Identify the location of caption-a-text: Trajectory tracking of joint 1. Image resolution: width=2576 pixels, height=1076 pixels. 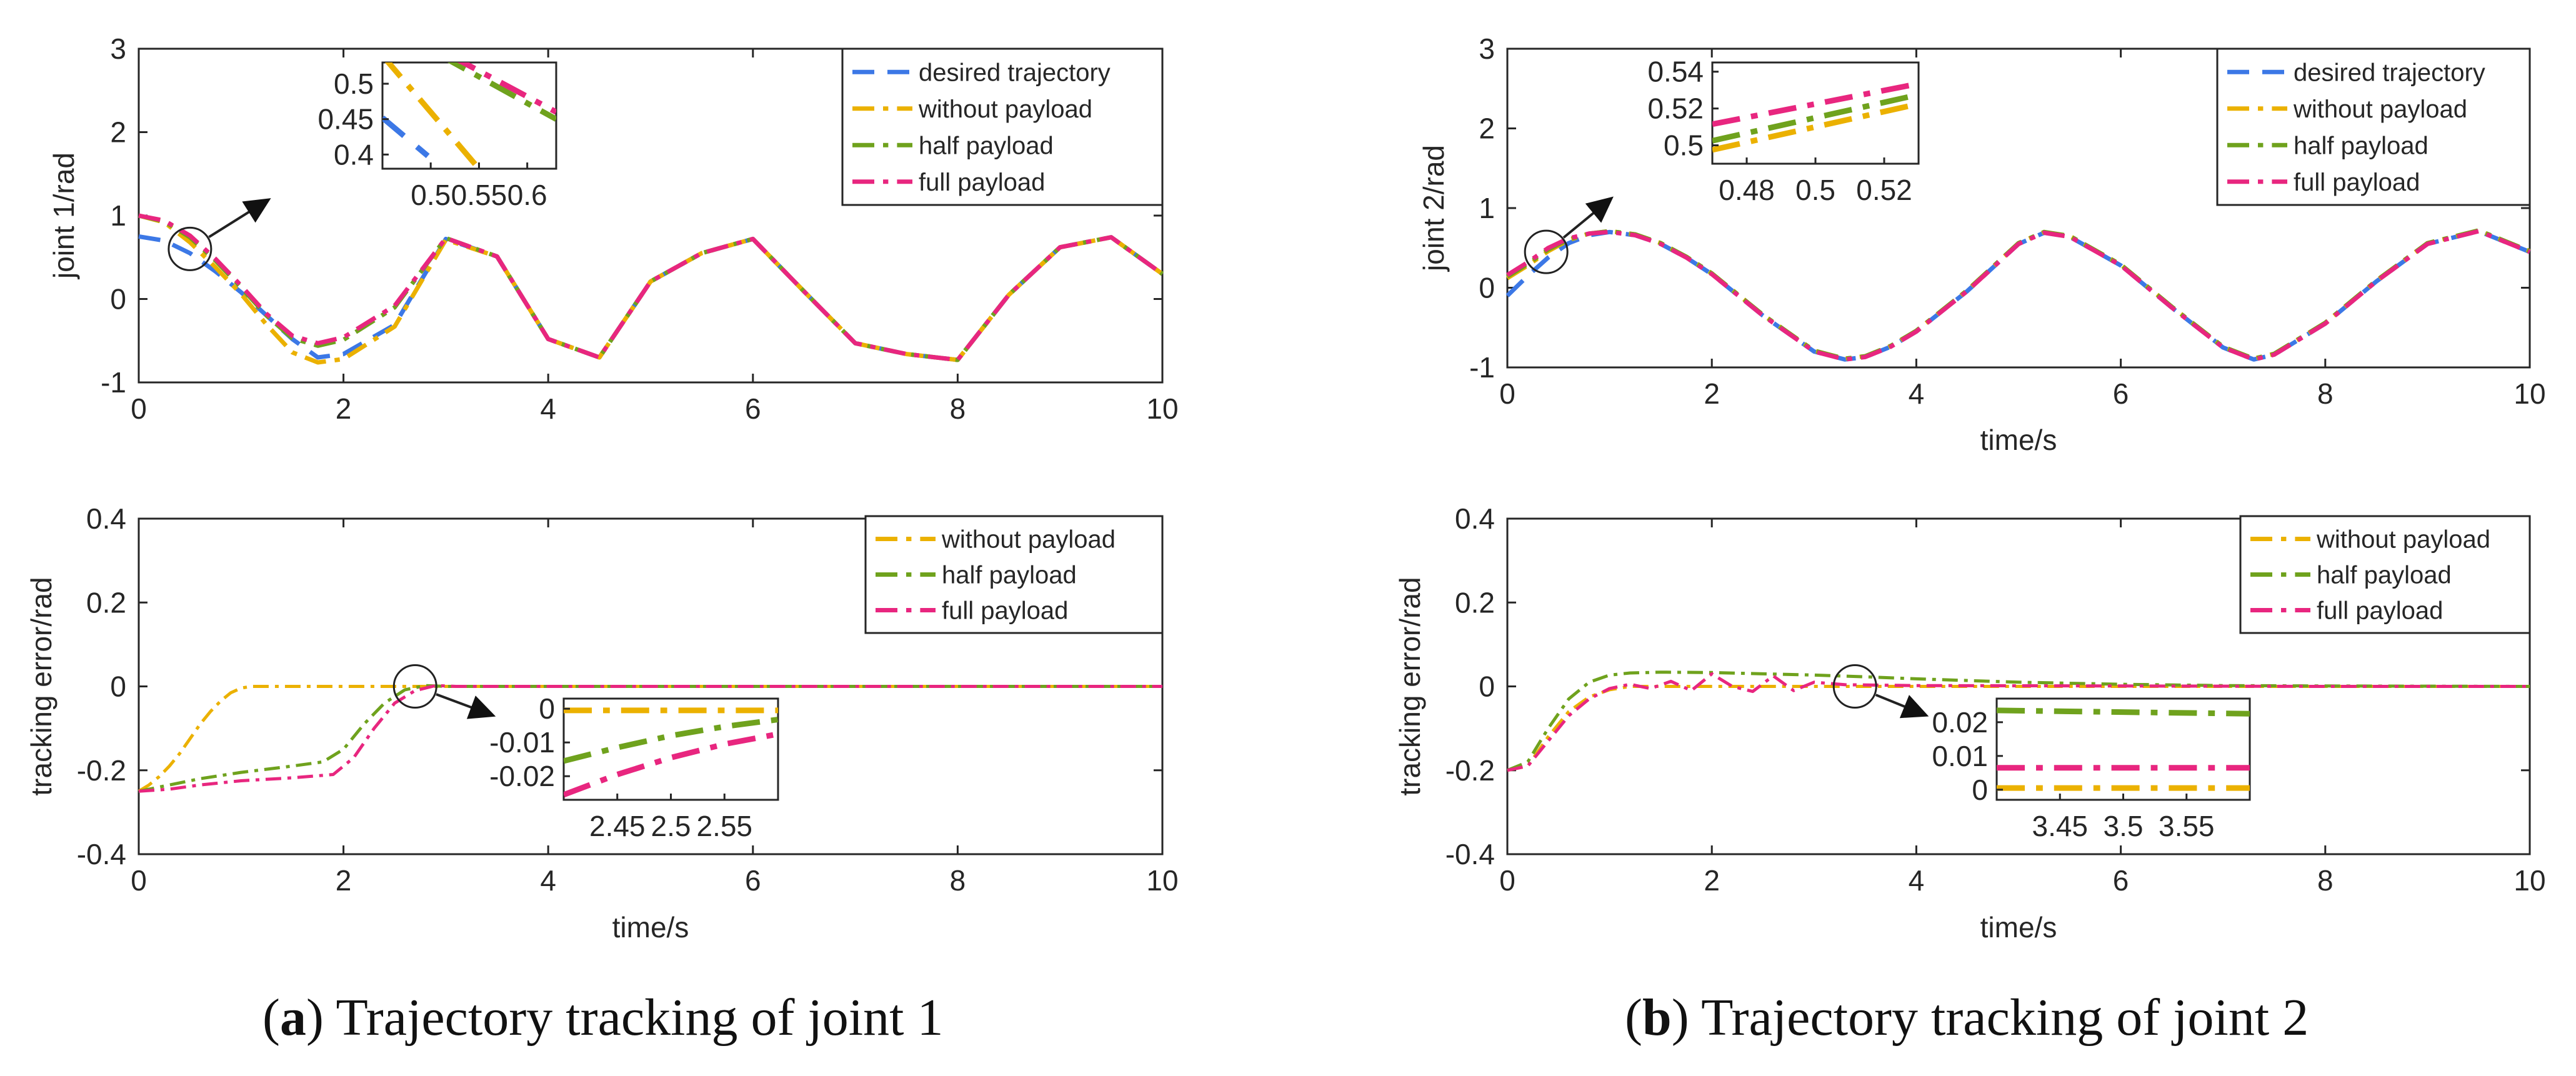
(633, 1018).